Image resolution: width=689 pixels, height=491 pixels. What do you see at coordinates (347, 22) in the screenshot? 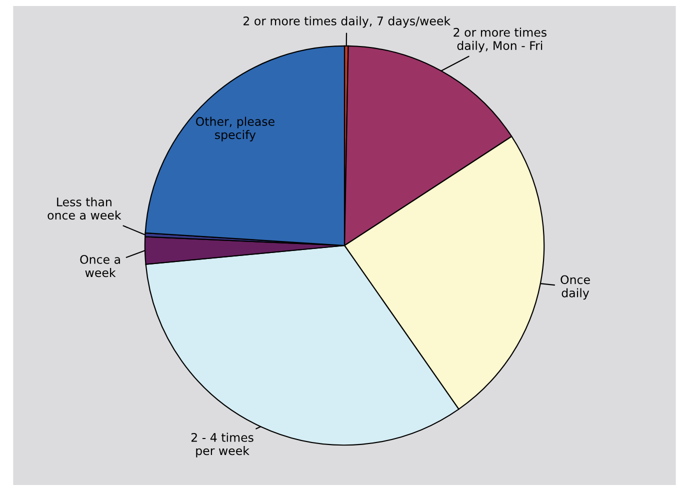
I see `slice-label: 2 or more times daily, 7 days/week` at bounding box center [347, 22].